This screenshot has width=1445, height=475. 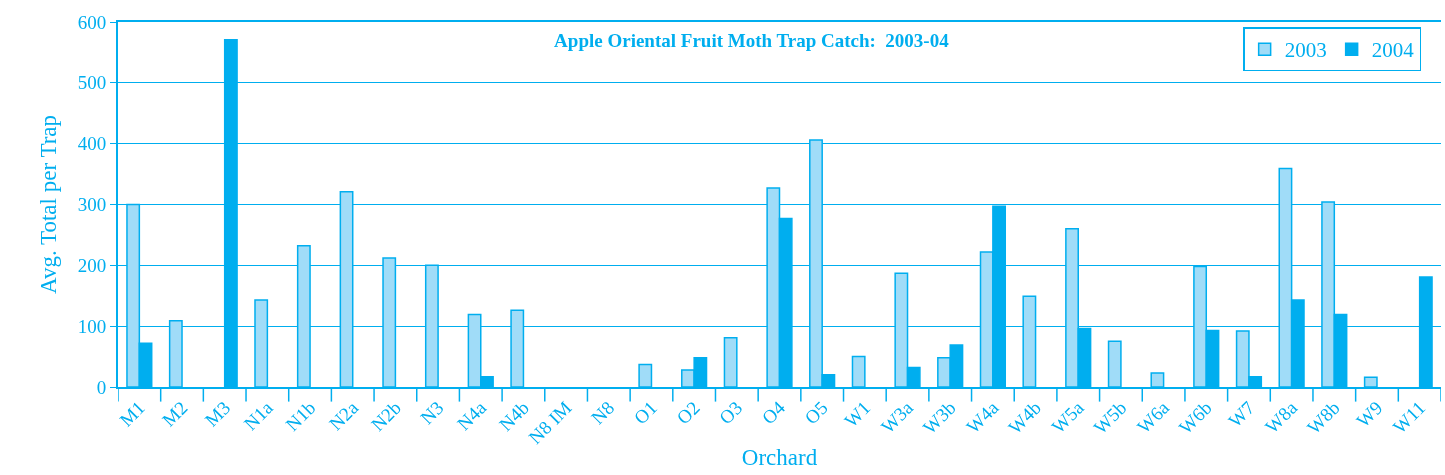 I want to click on x-tick-label: W11, so click(x=1409, y=417).